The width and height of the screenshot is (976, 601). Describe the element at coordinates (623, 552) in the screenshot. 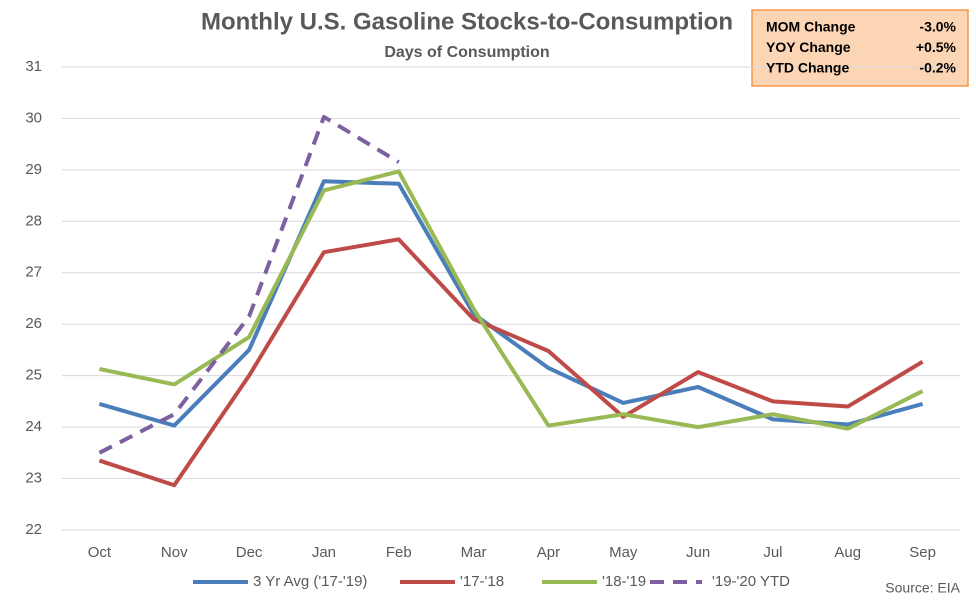

I see `x-tick-label: May` at that location.